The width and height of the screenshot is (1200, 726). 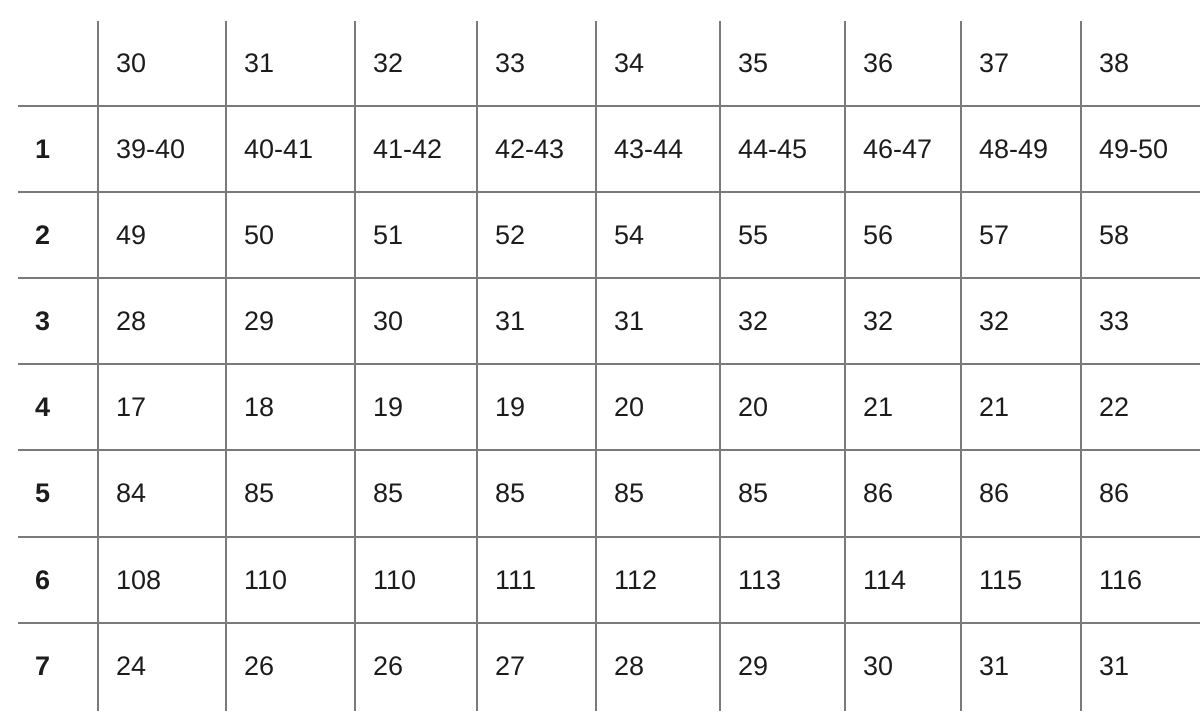 I want to click on table-cell: 39-40, so click(x=151, y=148).